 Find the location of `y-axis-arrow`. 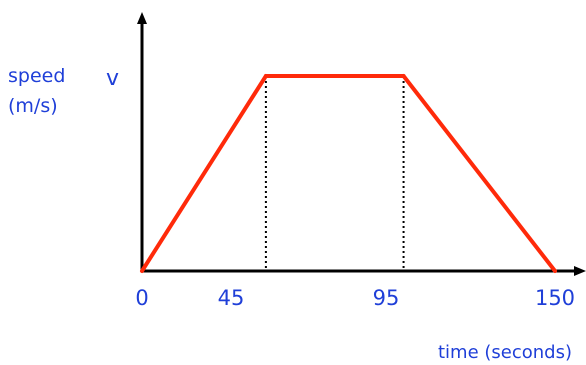

y-axis-arrow is located at coordinates (142, 18).